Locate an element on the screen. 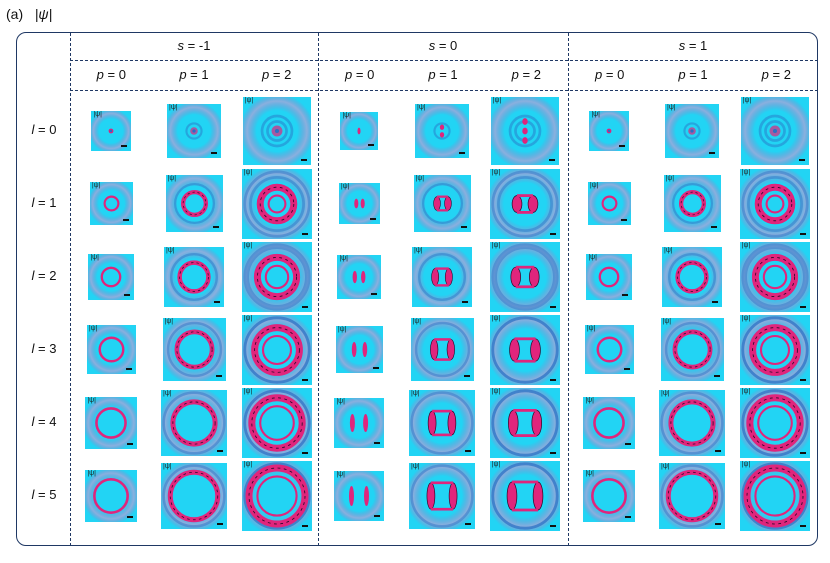 This screenshot has width=830, height=563. mode-tile-s1-p1-l5: |ψ| is located at coordinates (442, 495).